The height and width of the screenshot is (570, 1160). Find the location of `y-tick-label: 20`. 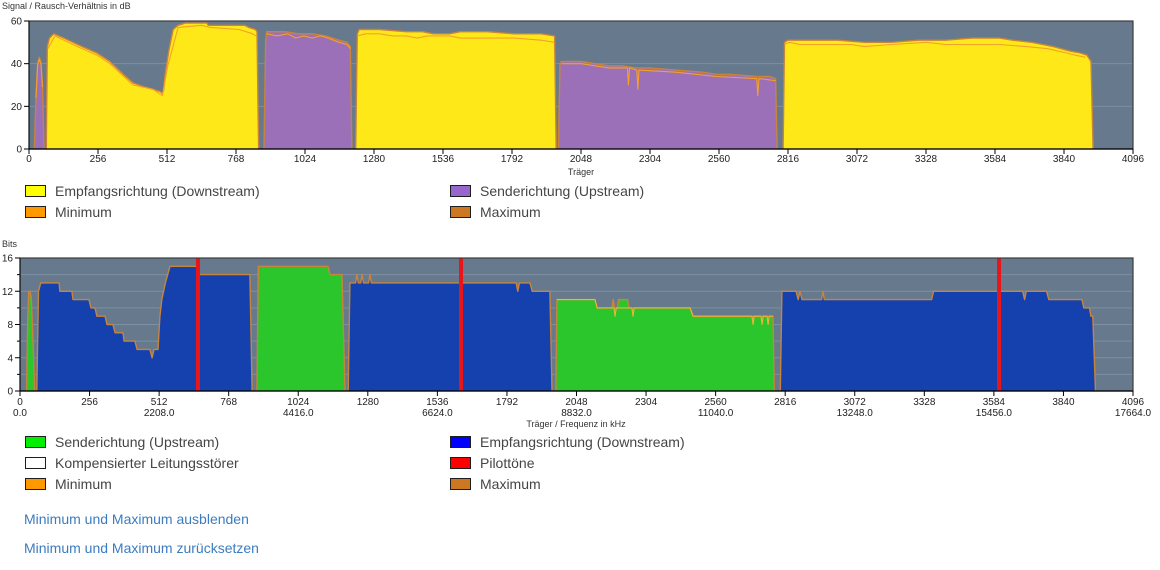

y-tick-label: 20 is located at coordinates (17, 107).